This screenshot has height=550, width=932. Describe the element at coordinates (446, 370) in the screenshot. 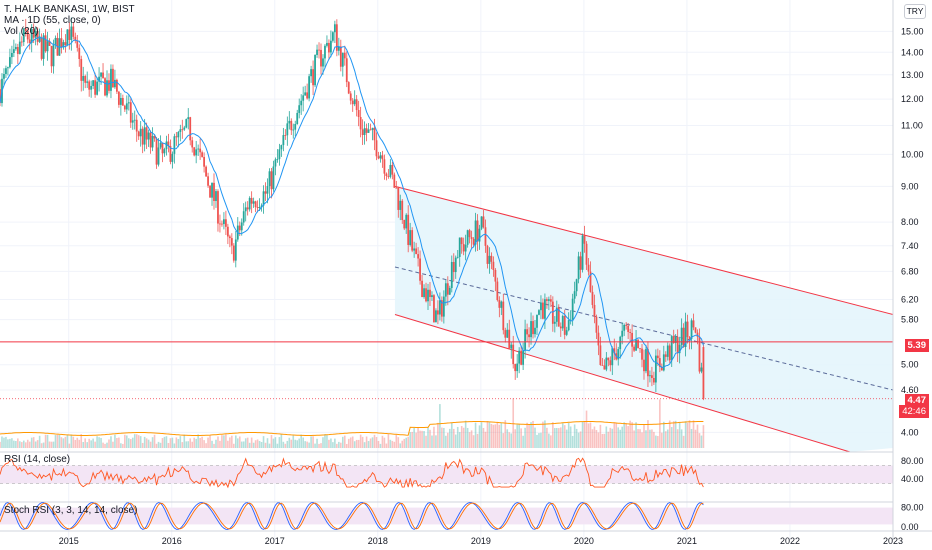

I see `price-levels` at that location.